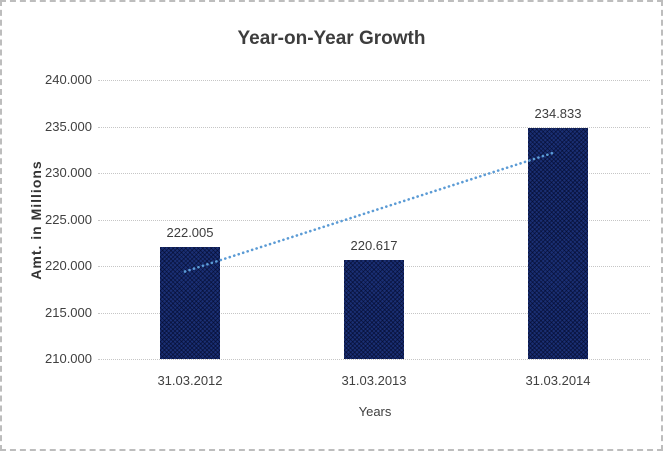  Describe the element at coordinates (331, 38) in the screenshot. I see `chart-title: Year-on-Year Growth` at that location.